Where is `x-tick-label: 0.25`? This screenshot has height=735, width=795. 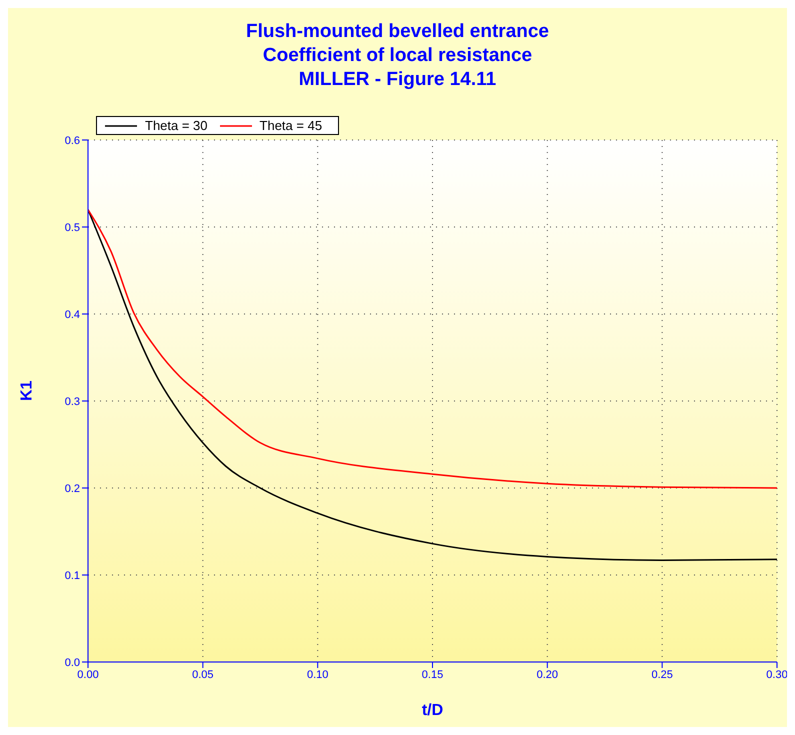 x-tick-label: 0.25 is located at coordinates (662, 674).